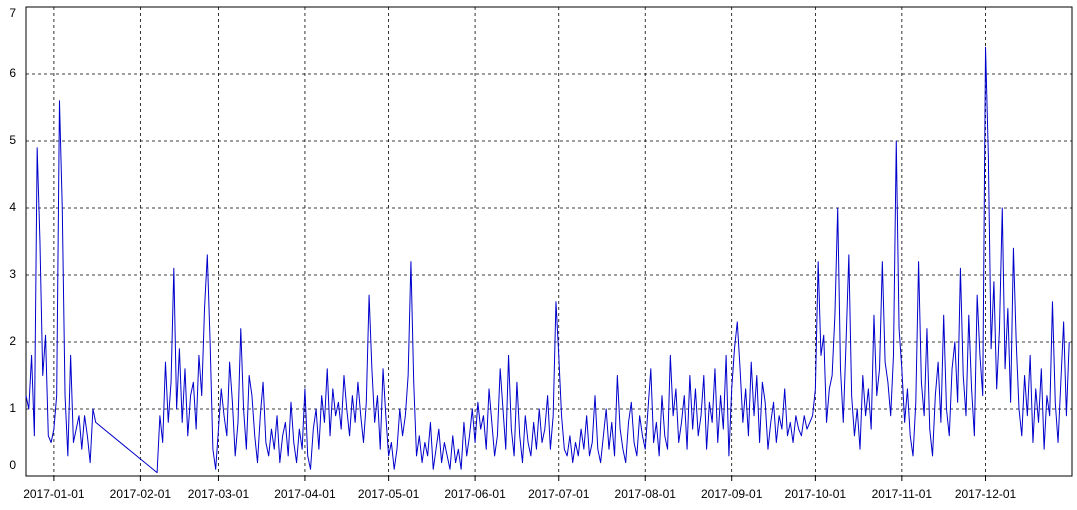 The image size is (1077, 510). I want to click on x-tick-label: 2017-05-01, so click(389, 494).